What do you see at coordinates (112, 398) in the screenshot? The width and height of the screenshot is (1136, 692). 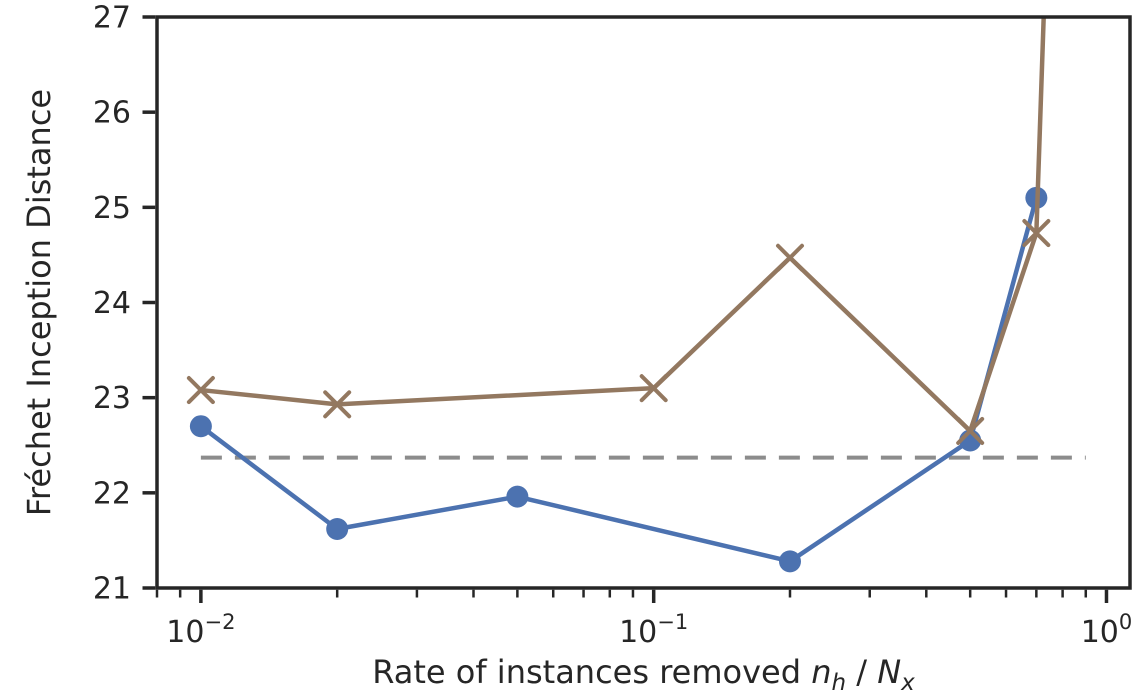 I see `y-tick-label: 23` at bounding box center [112, 398].